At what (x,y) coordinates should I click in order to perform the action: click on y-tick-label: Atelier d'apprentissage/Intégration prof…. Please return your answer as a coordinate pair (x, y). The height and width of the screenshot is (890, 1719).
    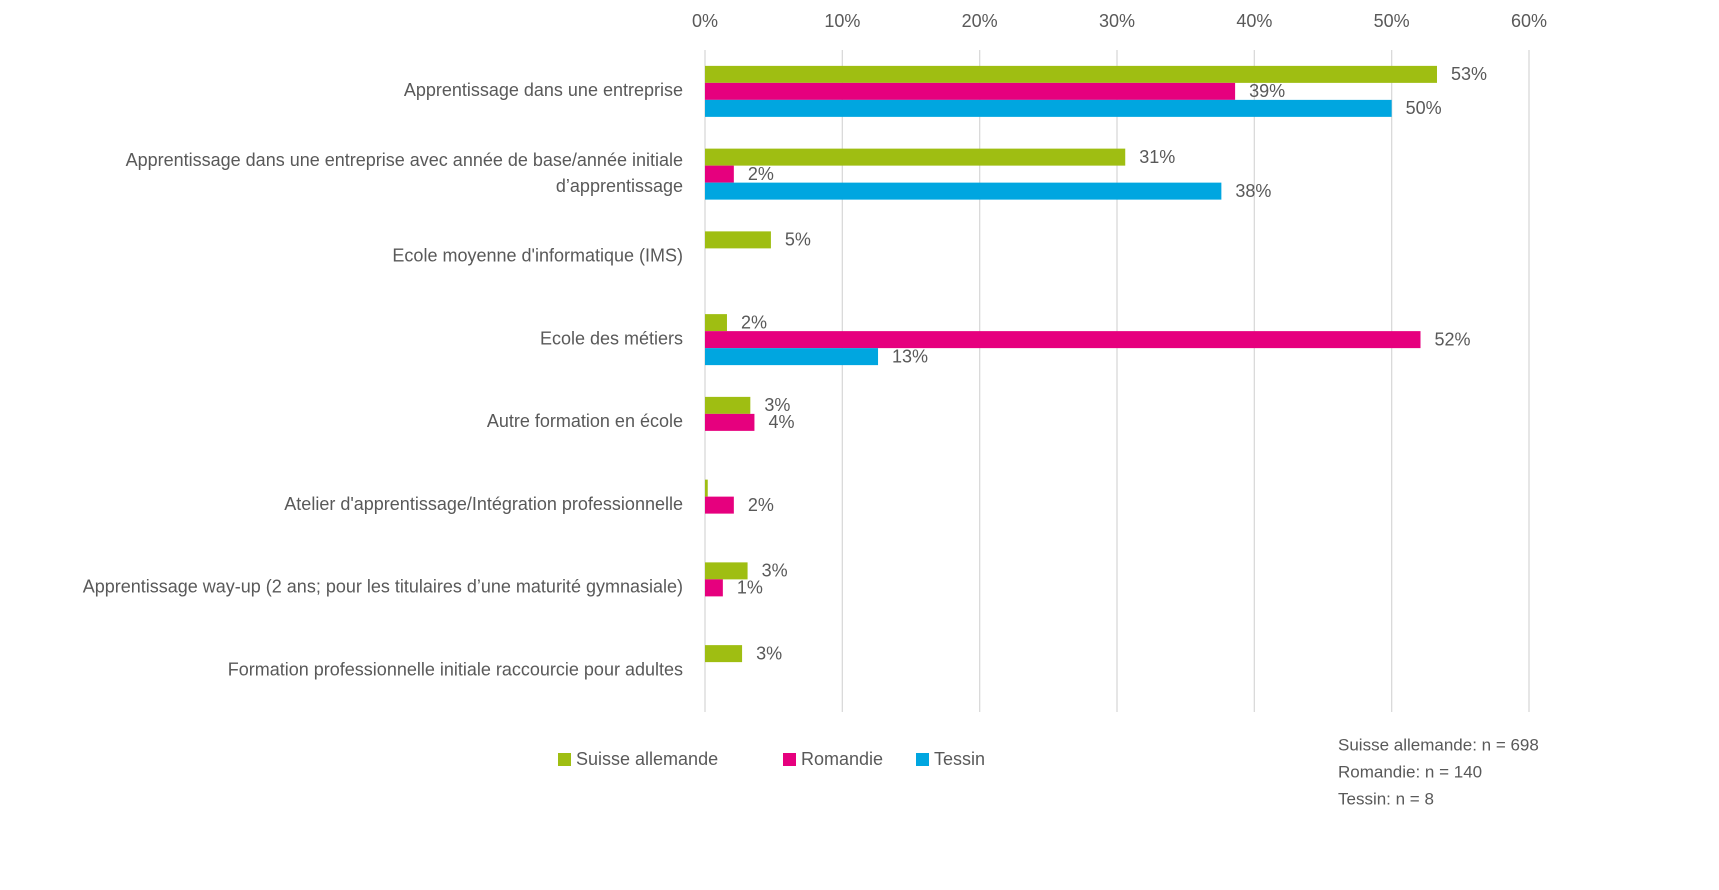
    Looking at the image, I should click on (483, 504).